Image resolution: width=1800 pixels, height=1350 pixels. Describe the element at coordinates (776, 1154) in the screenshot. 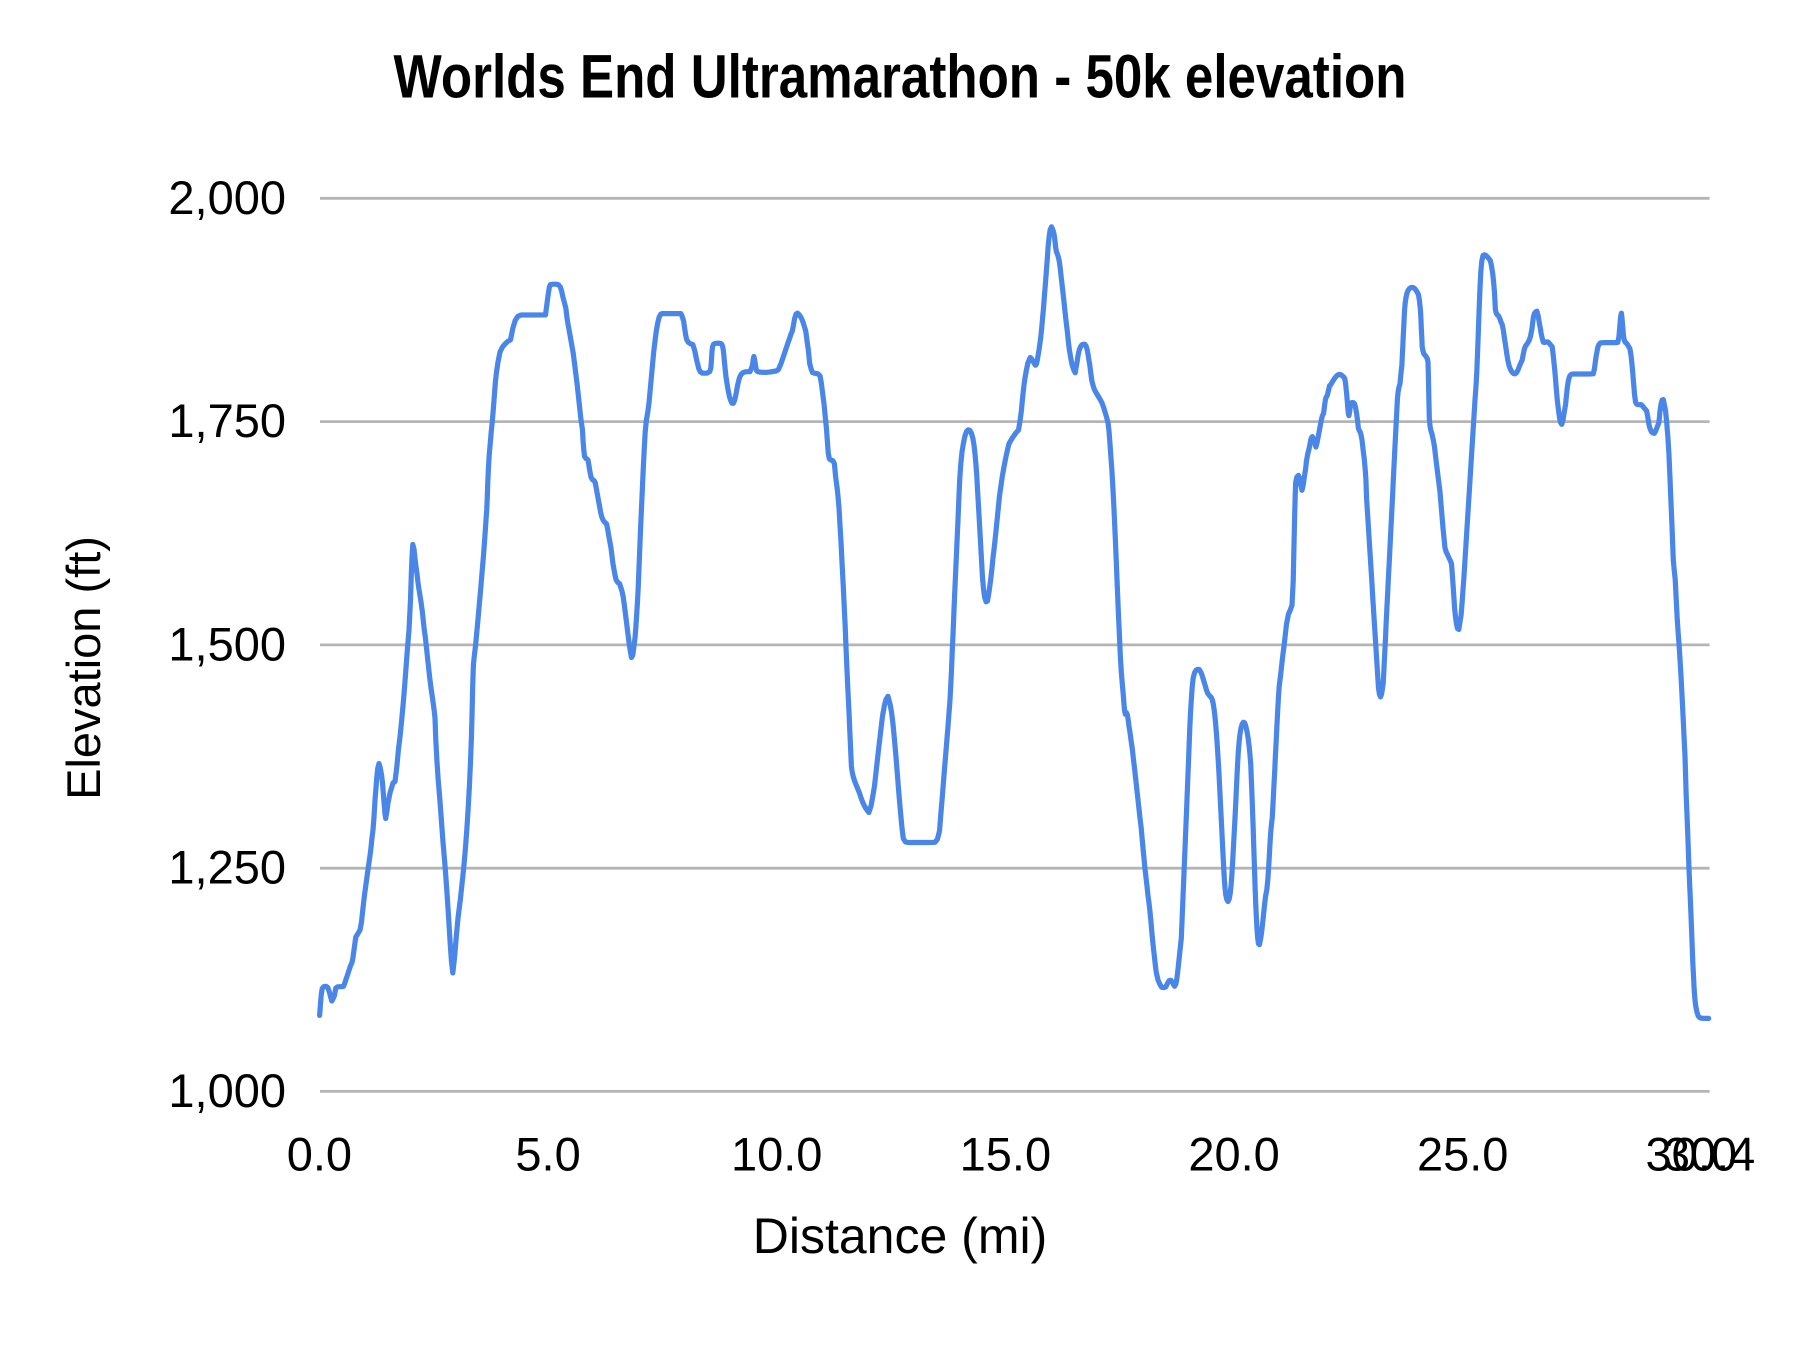

I see `svg-text: 10.0` at that location.